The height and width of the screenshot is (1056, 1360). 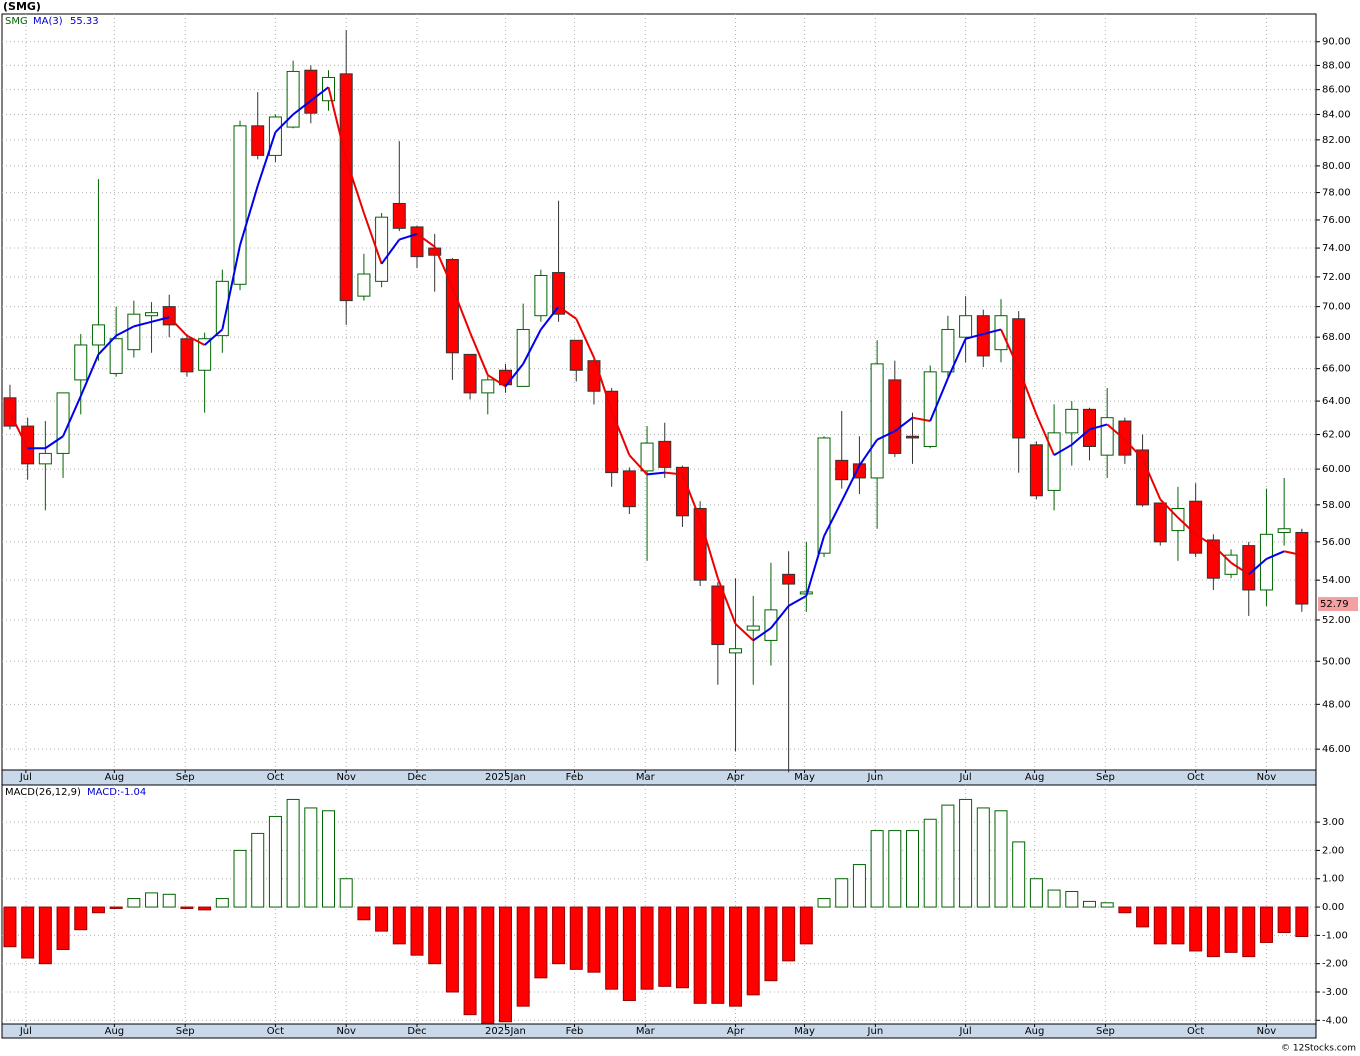 I want to click on y-tick-label: 70.00, so click(x=1336, y=307).